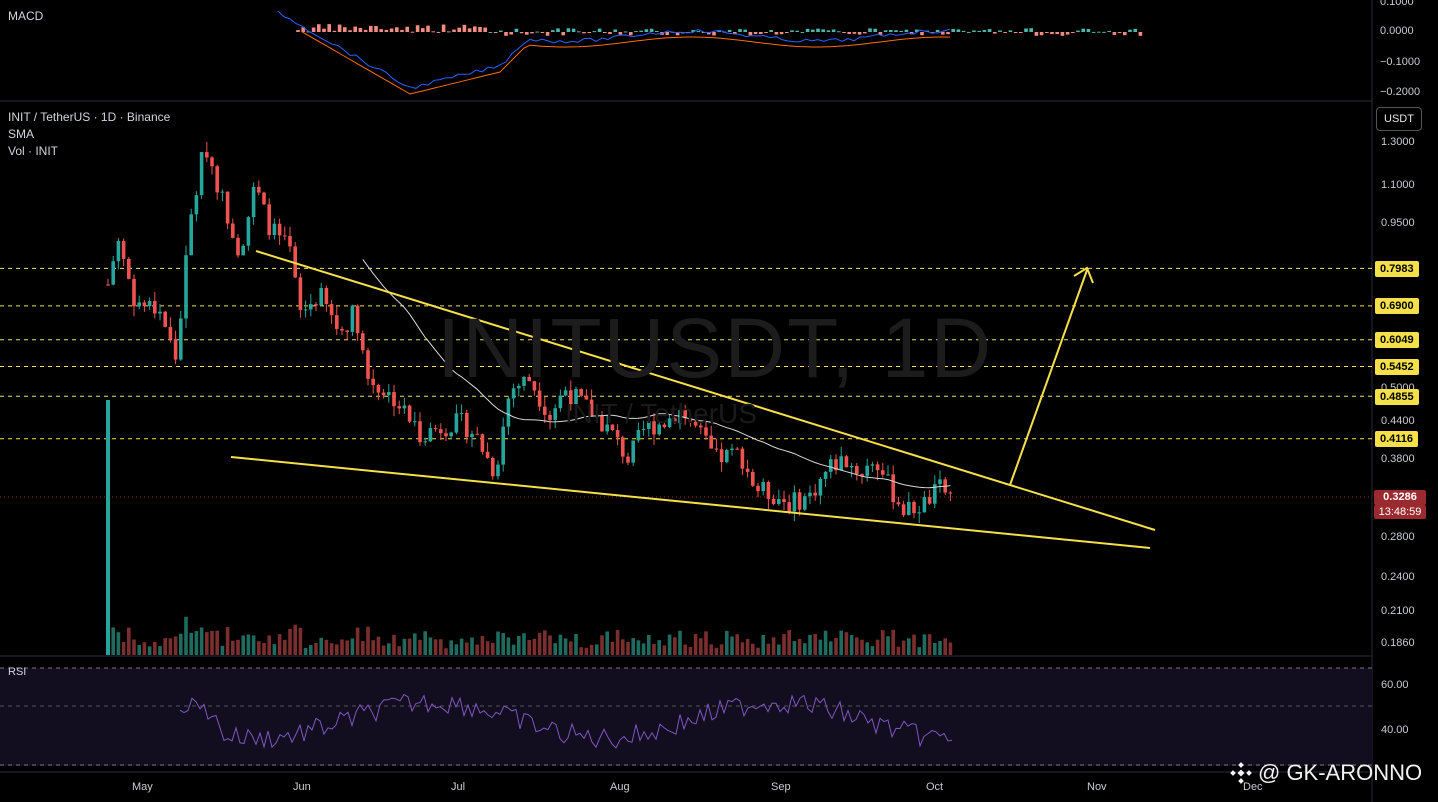 The width and height of the screenshot is (1438, 802). Describe the element at coordinates (89, 117) in the screenshot. I see `symbol-title: INIT / TetherUS · 1D · Binance` at that location.